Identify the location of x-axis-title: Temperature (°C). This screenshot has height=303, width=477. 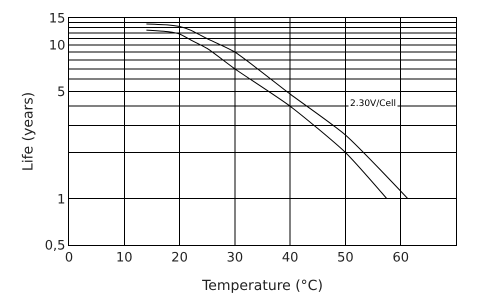
(262, 286).